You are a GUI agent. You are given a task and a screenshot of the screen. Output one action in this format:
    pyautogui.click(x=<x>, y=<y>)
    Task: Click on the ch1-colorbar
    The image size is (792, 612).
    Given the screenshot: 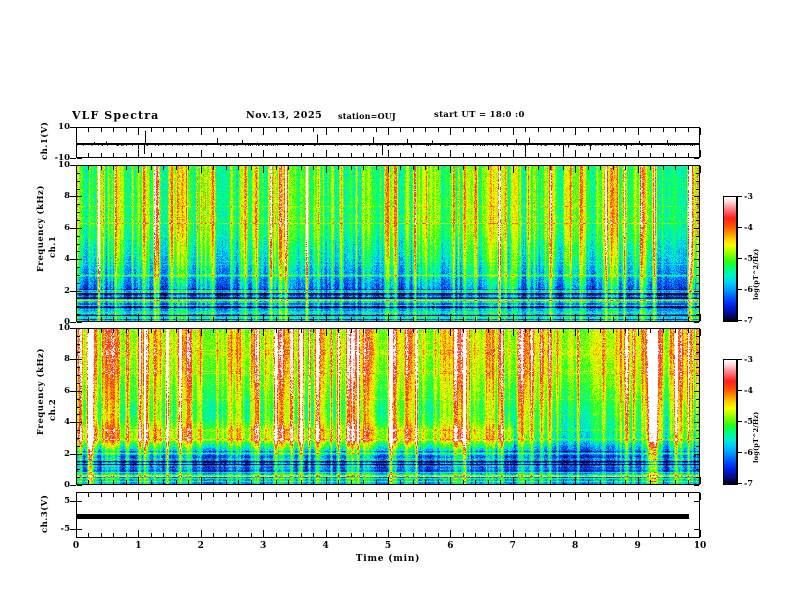 What is the action you would take?
    pyautogui.click(x=730, y=259)
    